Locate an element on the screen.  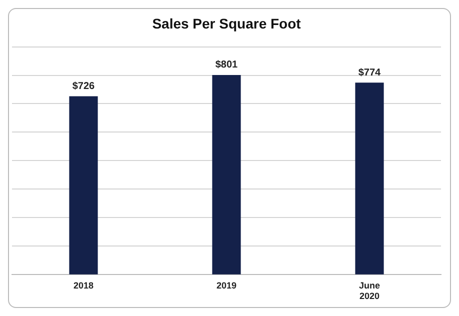
data-label: $774 is located at coordinates (370, 72).